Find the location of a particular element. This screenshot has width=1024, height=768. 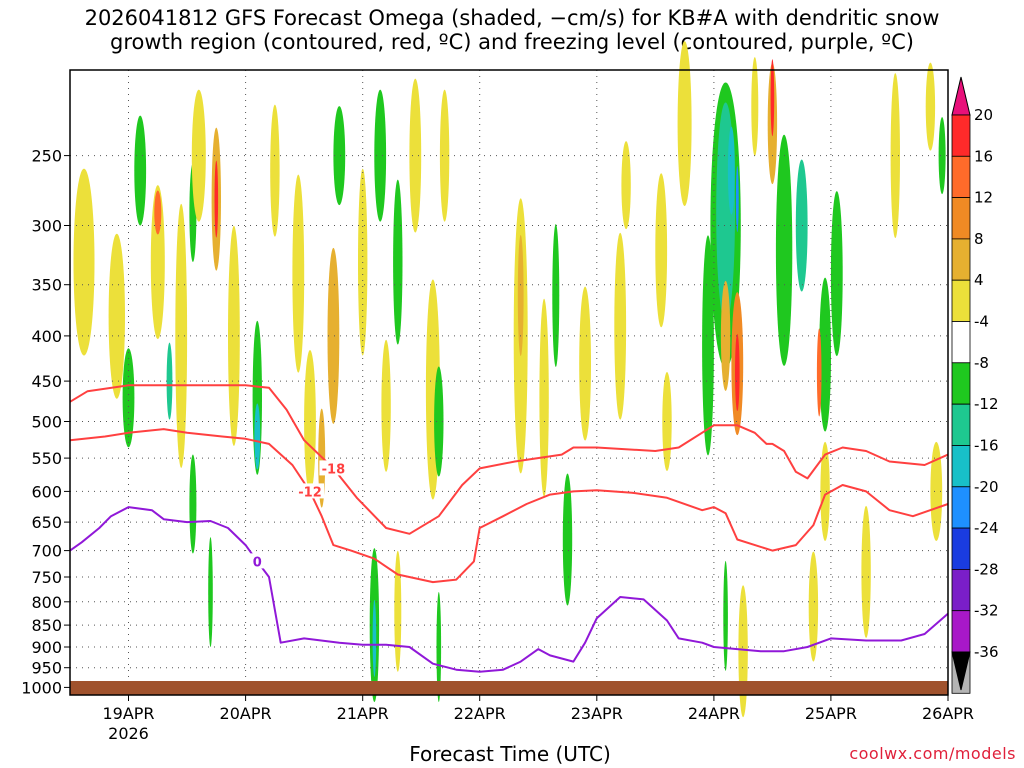

y-tick-label-2: 350 is located at coordinates (46, 285).